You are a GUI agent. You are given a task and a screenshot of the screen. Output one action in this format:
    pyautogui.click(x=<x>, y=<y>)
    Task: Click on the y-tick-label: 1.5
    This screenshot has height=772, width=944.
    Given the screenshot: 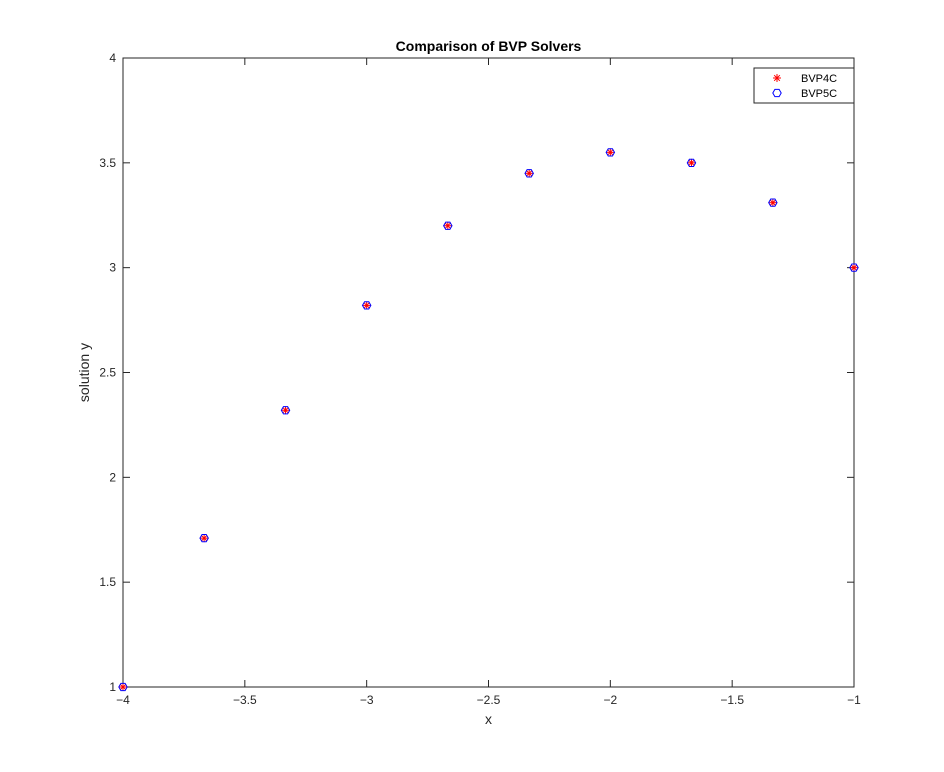 What is the action you would take?
    pyautogui.click(x=107, y=582)
    